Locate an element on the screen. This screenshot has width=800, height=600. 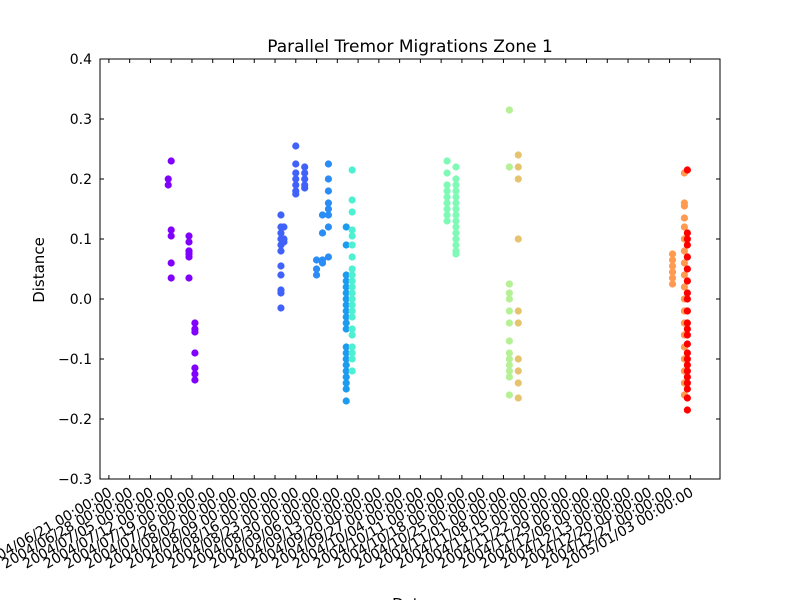
y-tick-label: −0.1 is located at coordinates (75, 360).